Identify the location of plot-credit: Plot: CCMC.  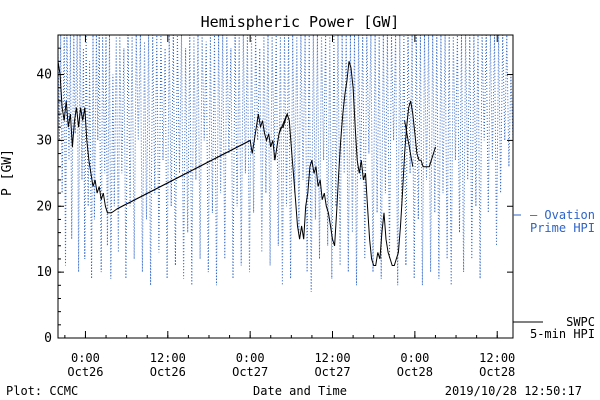
(42, 391).